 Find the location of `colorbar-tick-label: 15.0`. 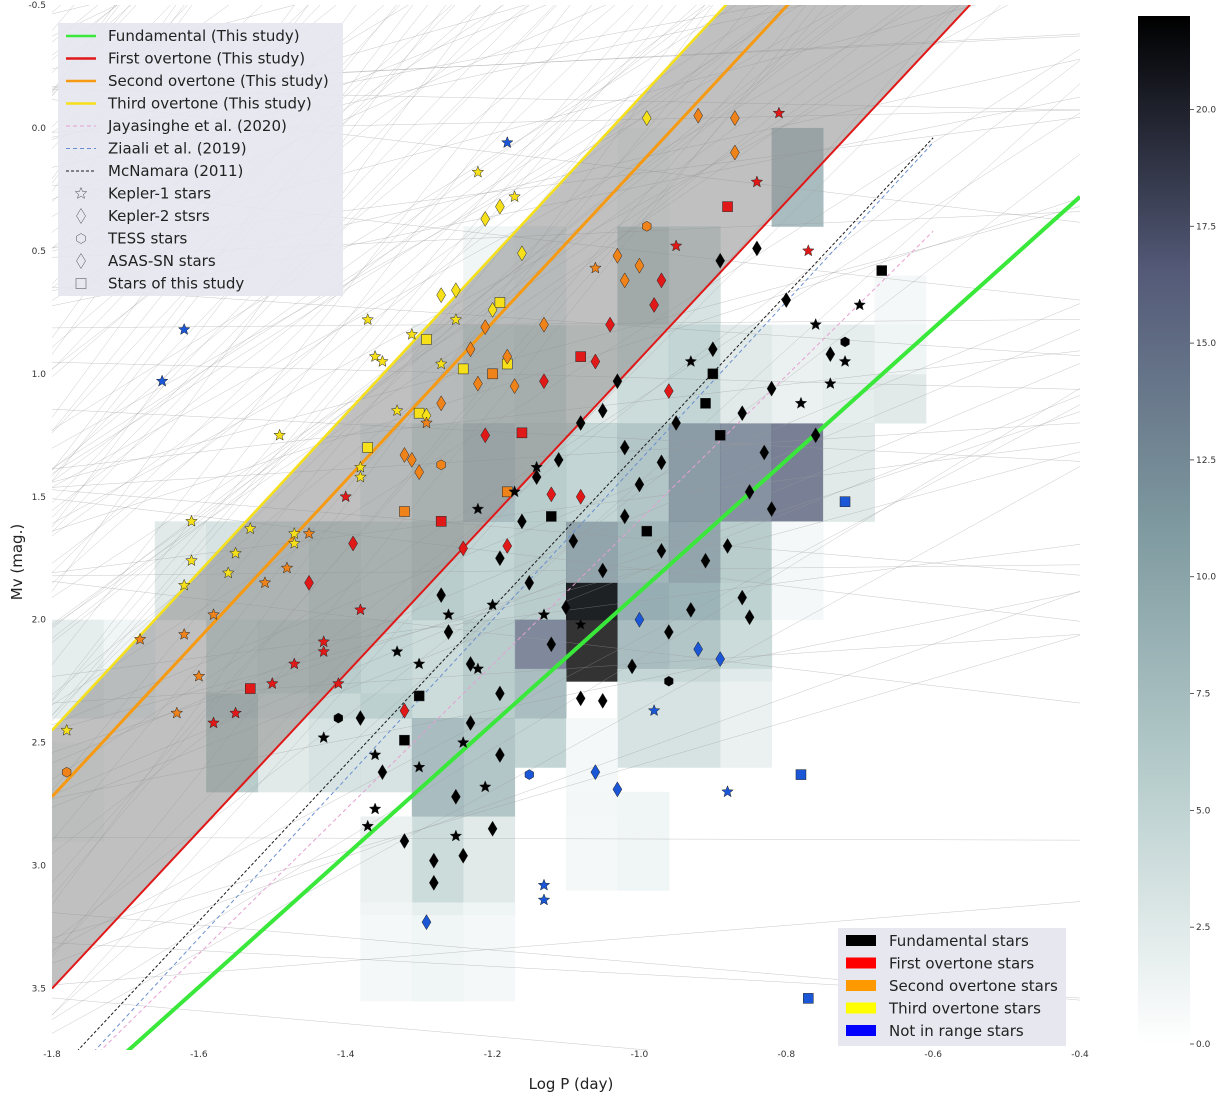

colorbar-tick-label: 15.0 is located at coordinates (1206, 344).